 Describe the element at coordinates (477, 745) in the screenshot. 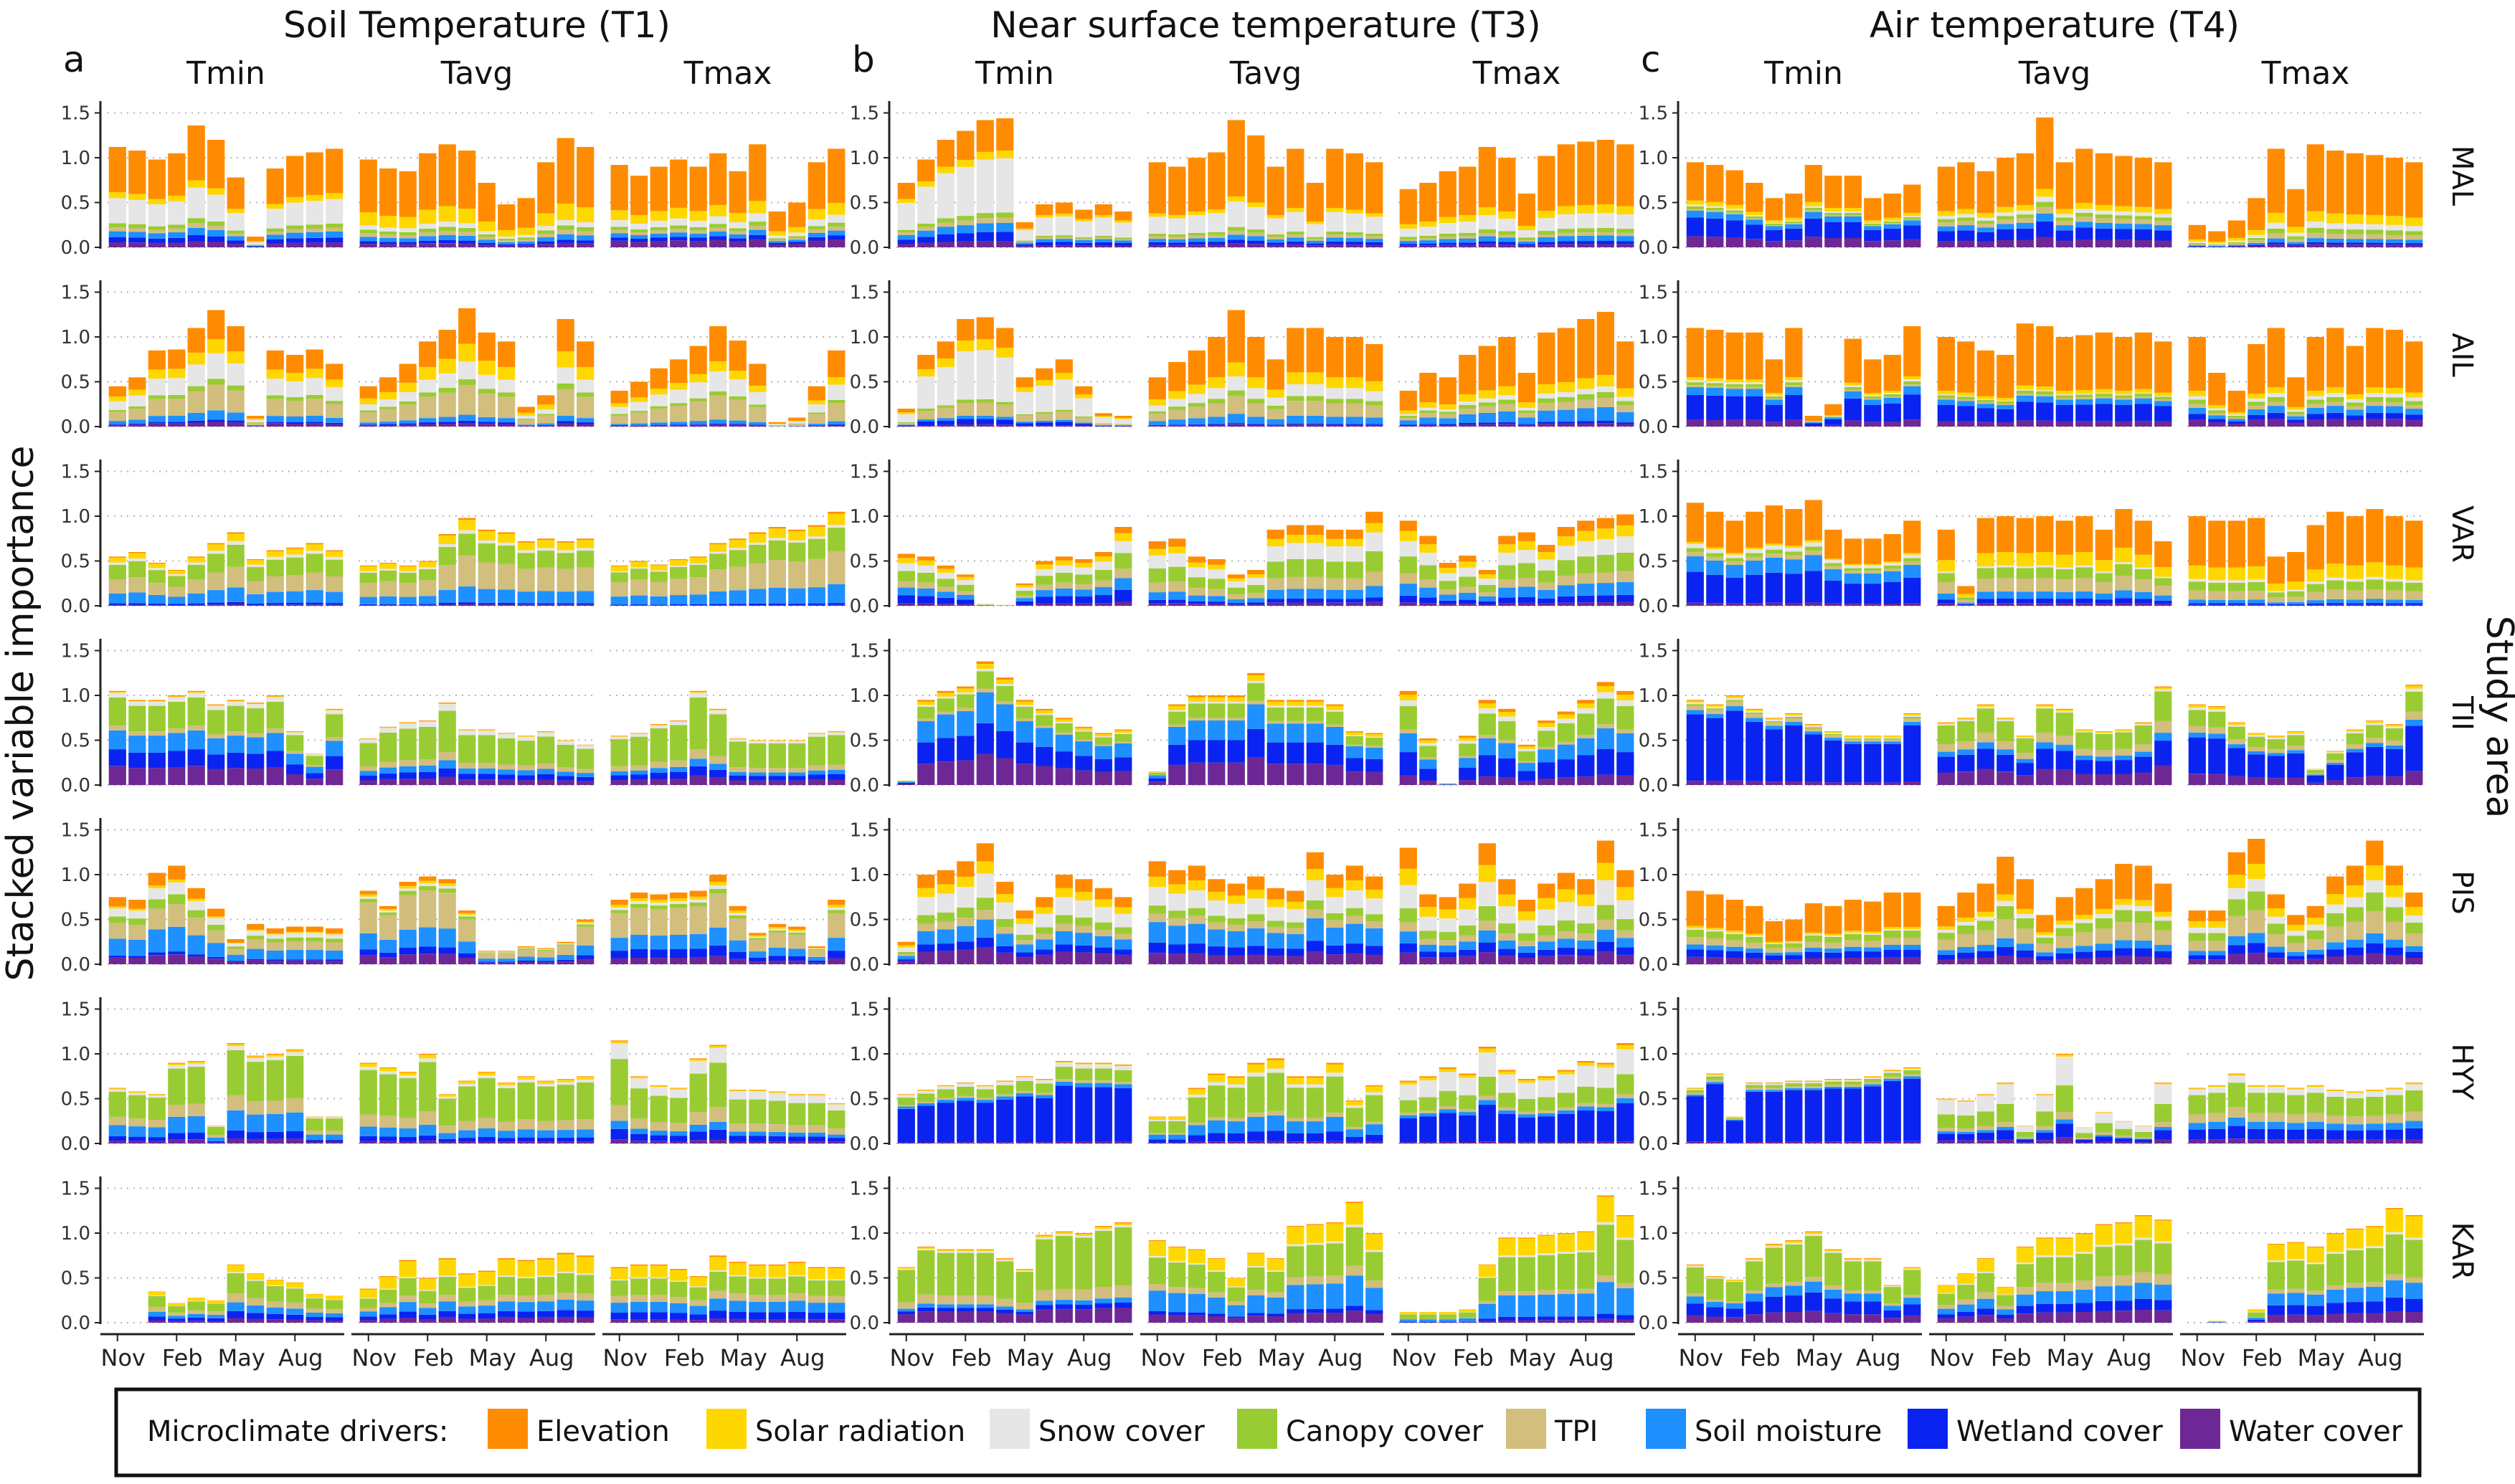

I see `cell-TII-T1-Tavg` at that location.